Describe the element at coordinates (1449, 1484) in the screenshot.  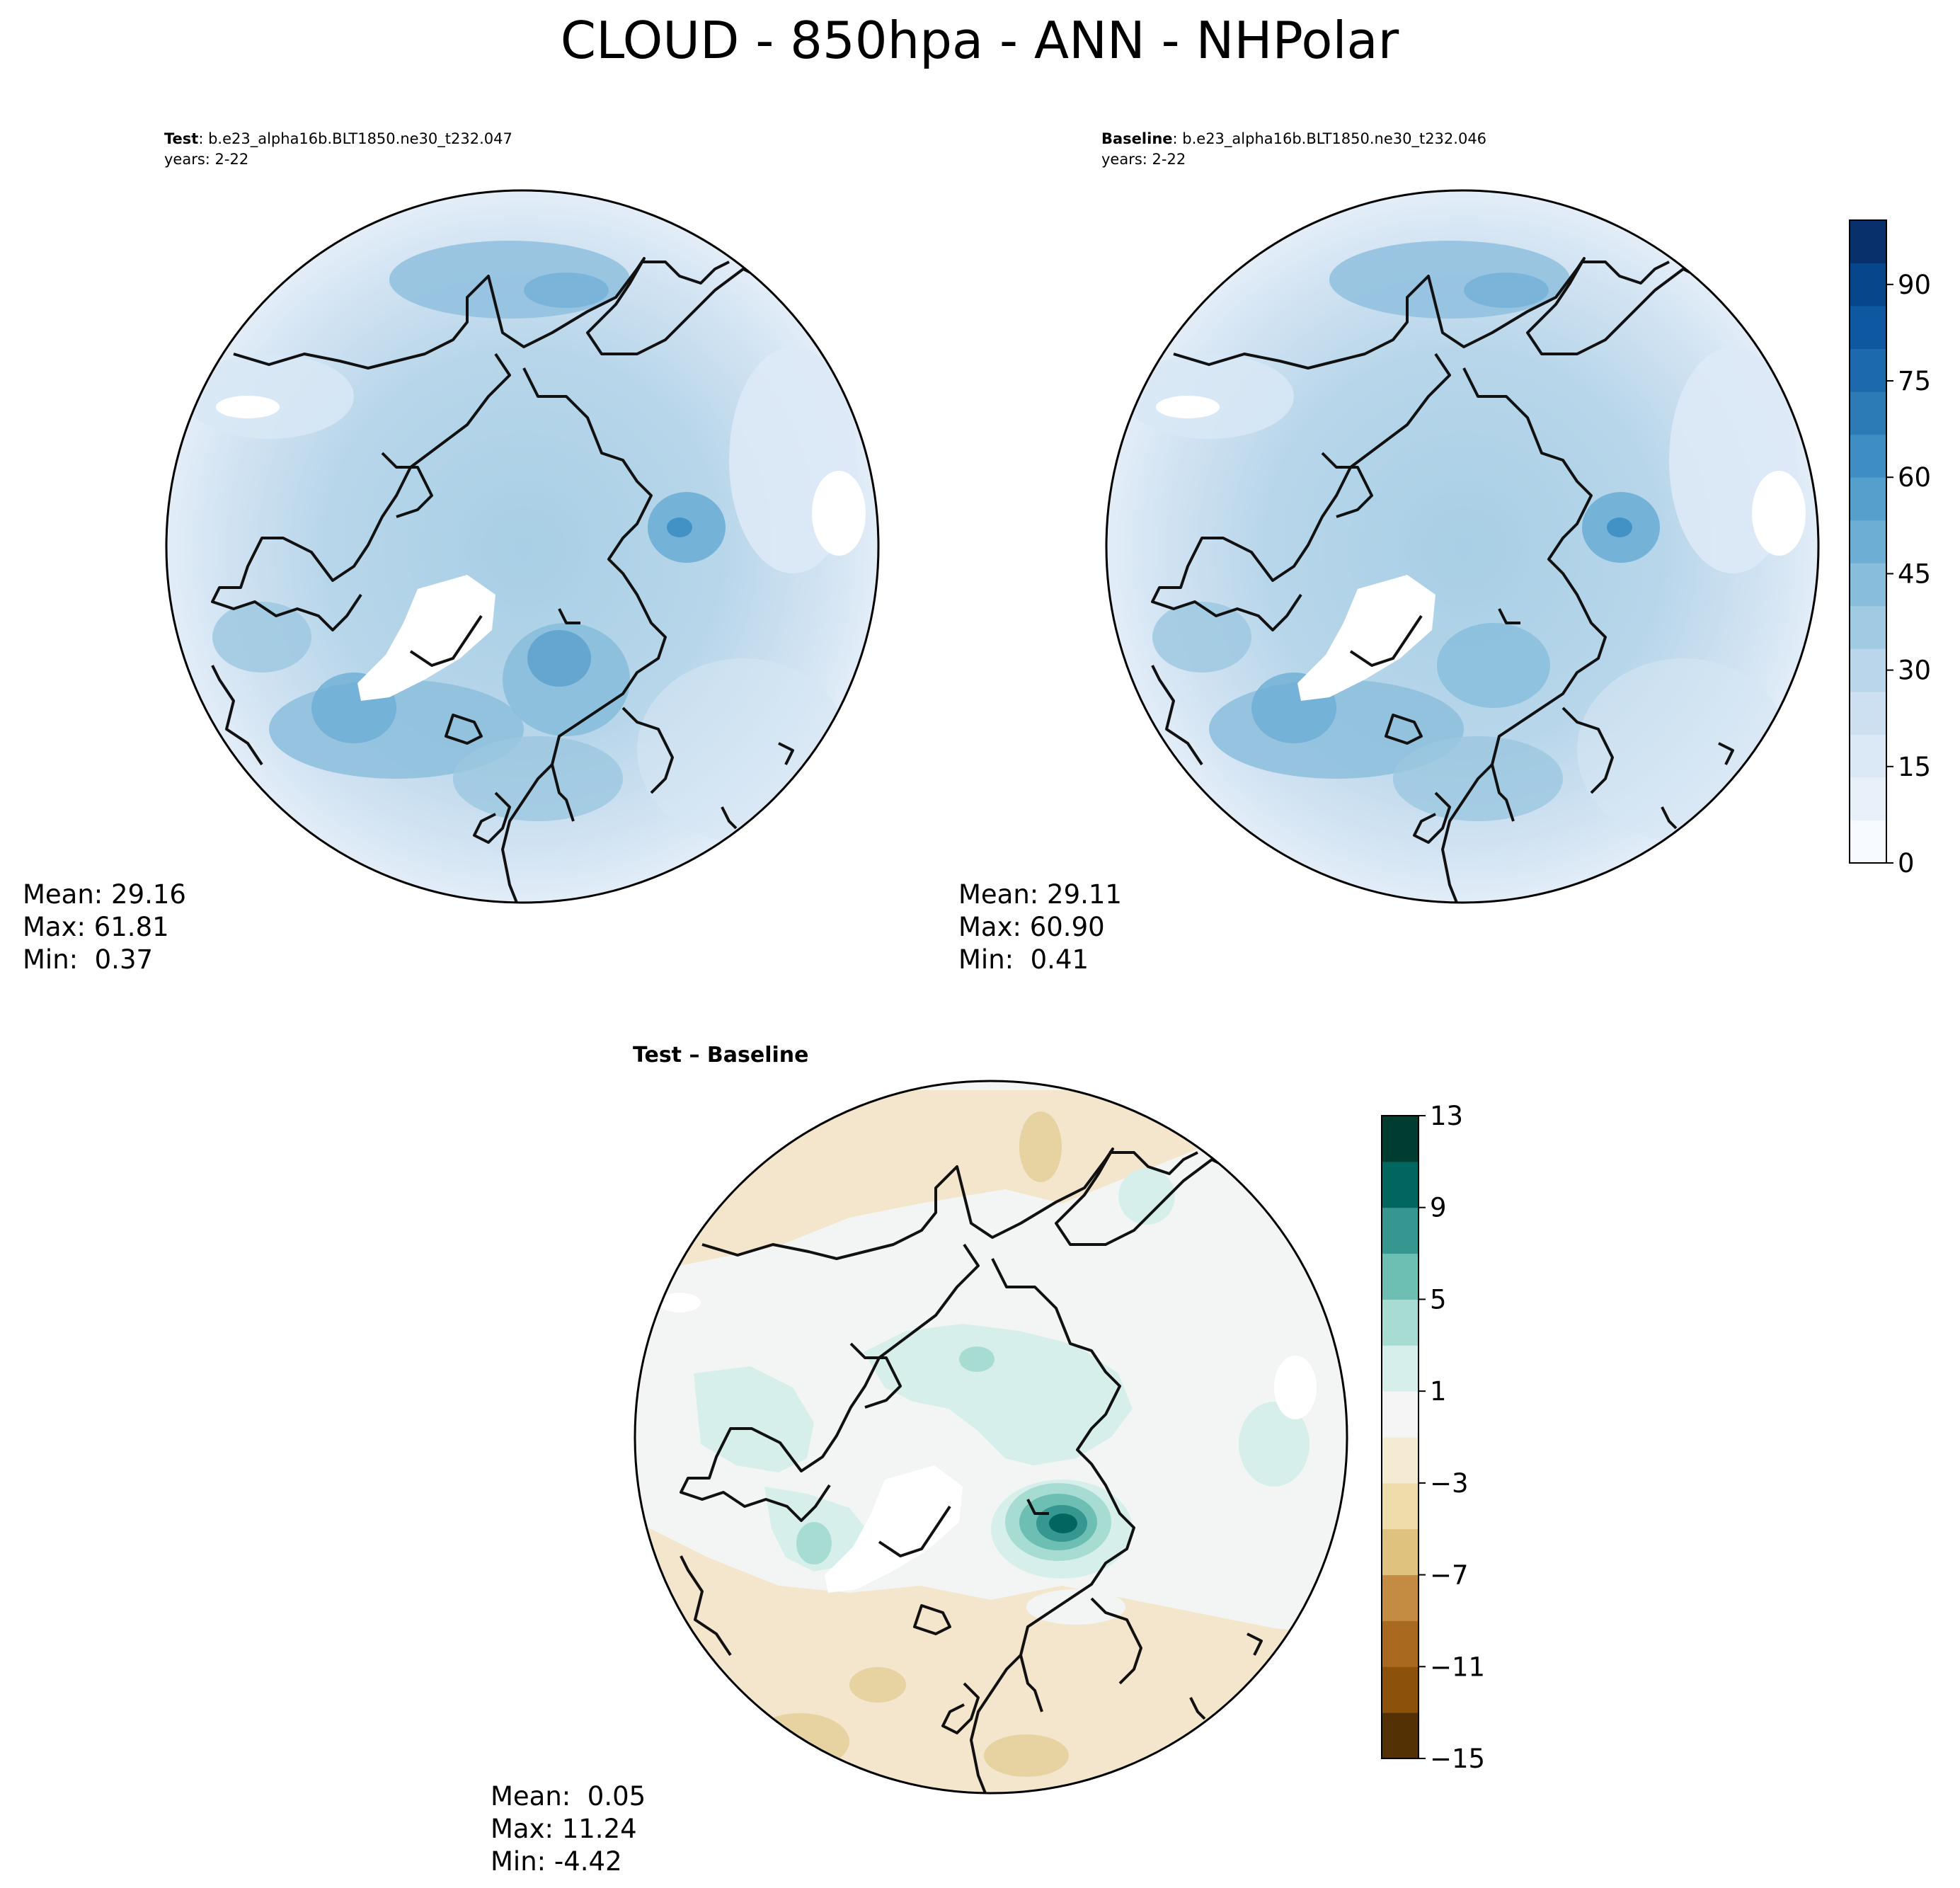
I see `colorbar-tick-label: −3` at that location.